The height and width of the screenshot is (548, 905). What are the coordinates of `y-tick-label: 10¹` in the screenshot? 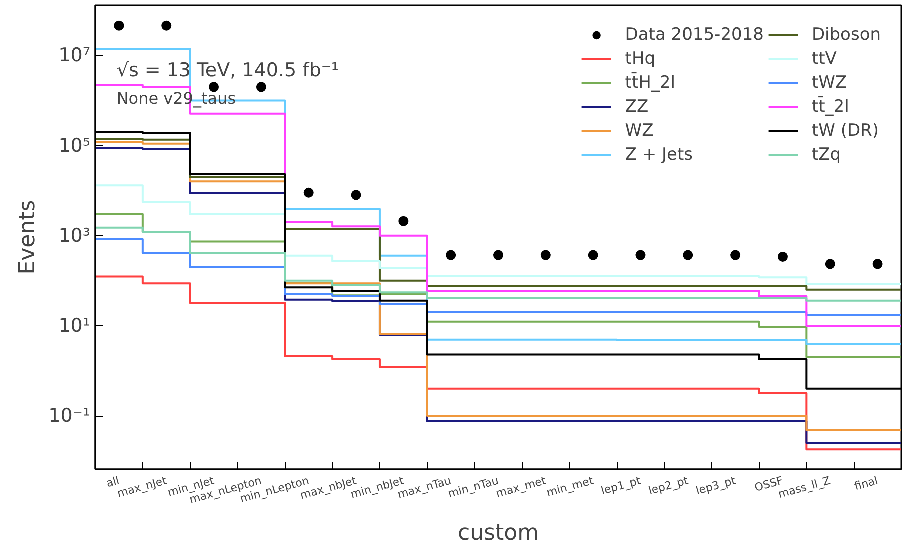 It's located at (74, 325).